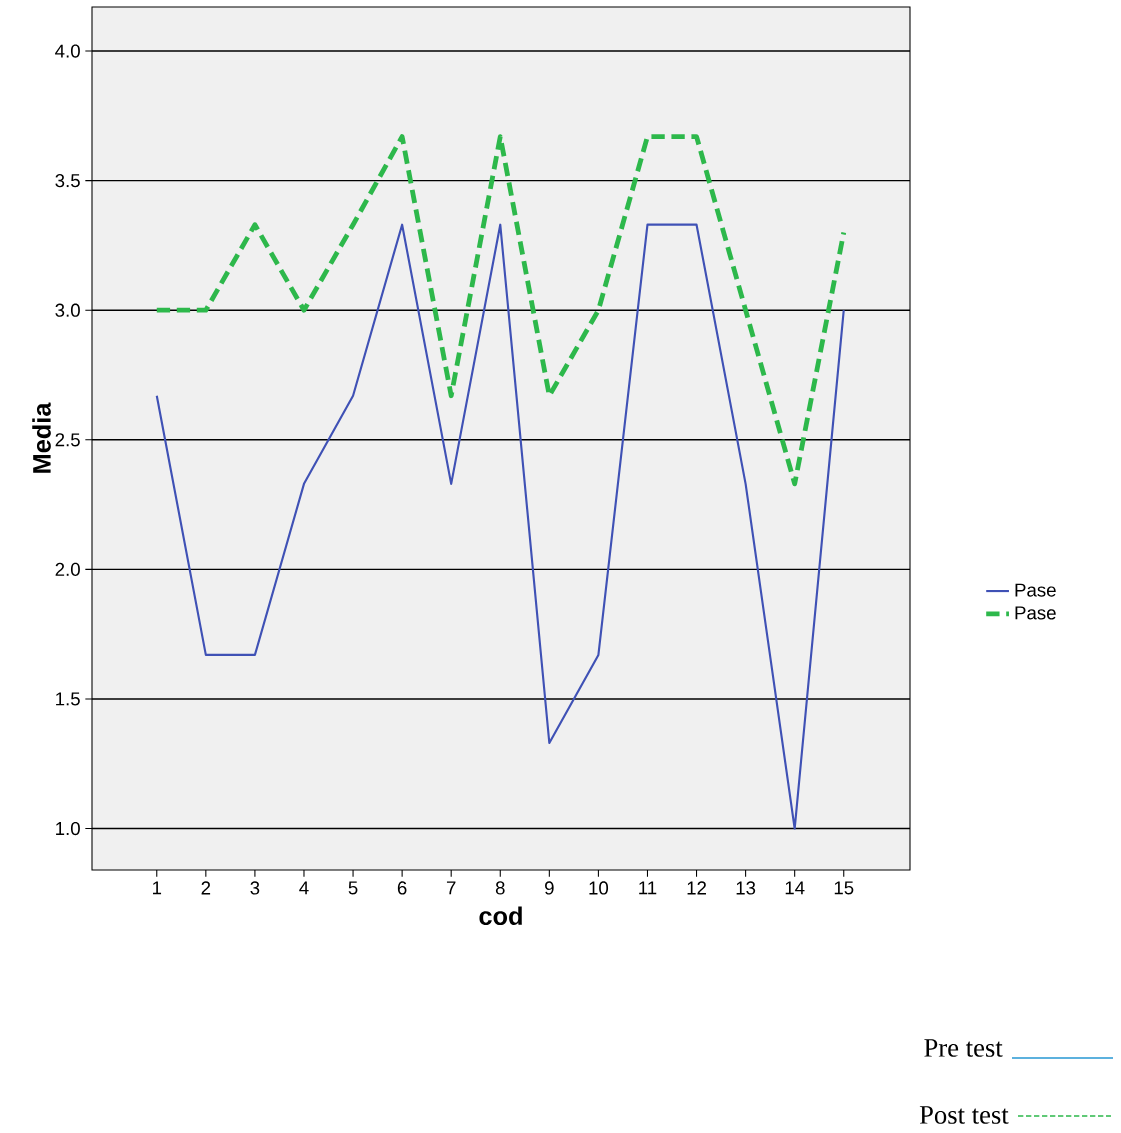 This screenshot has width=1121, height=1133. Describe the element at coordinates (68, 828) in the screenshot. I see `y-tick-label: 1.0` at that location.